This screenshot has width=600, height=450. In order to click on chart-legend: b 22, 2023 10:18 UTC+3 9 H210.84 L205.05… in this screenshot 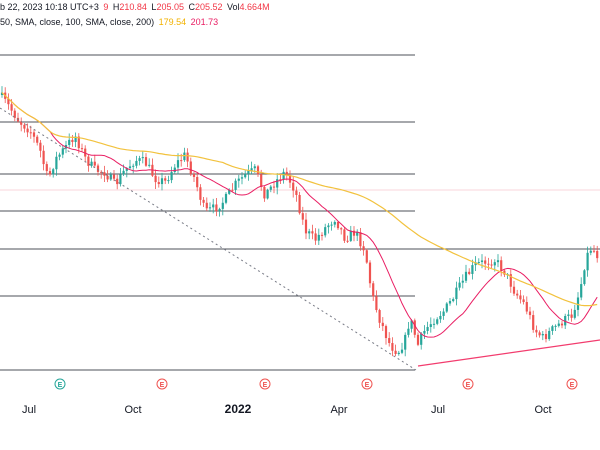, I will do `click(300, 25)`.